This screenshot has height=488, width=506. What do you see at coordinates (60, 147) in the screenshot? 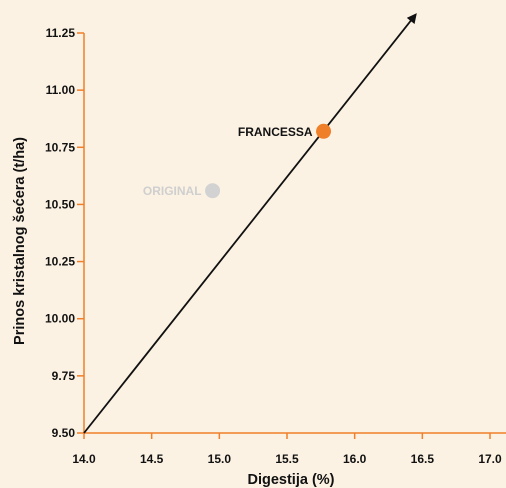
I see `y-tick-label: 10.75` at bounding box center [60, 147].